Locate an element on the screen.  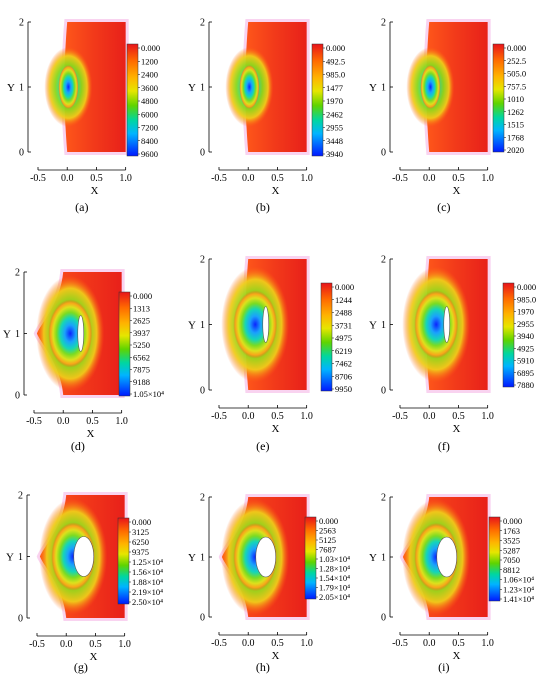
colorbar-label: 5250 is located at coordinates (141, 345).